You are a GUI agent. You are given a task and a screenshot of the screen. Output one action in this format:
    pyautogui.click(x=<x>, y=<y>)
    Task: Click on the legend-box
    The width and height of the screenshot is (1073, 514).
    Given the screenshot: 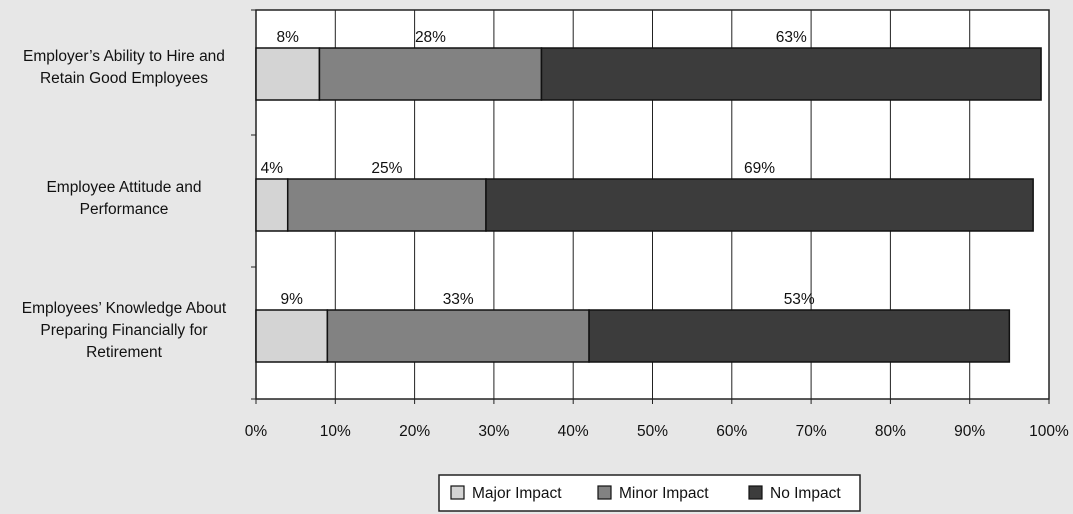 What is the action you would take?
    pyautogui.click(x=649, y=493)
    